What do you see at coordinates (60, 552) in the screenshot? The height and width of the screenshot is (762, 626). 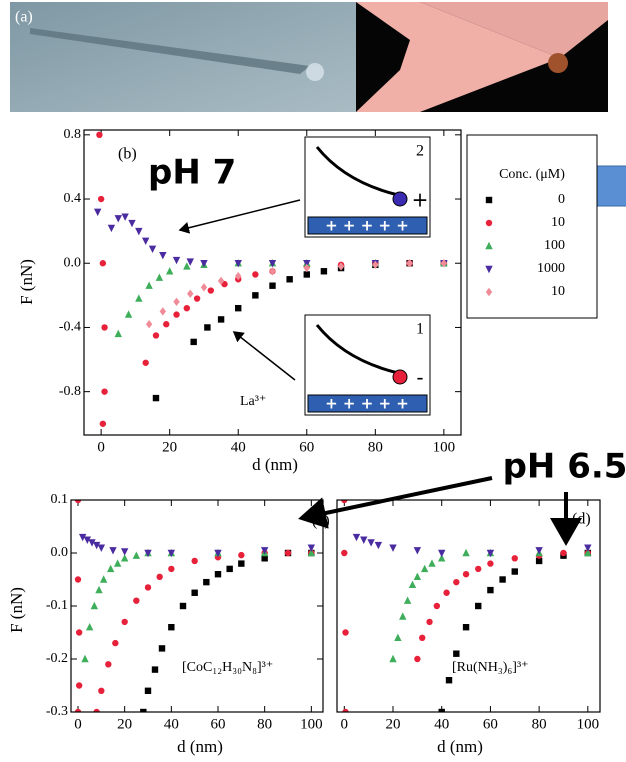 I see `y-tick-label: 0.0` at bounding box center [60, 552].